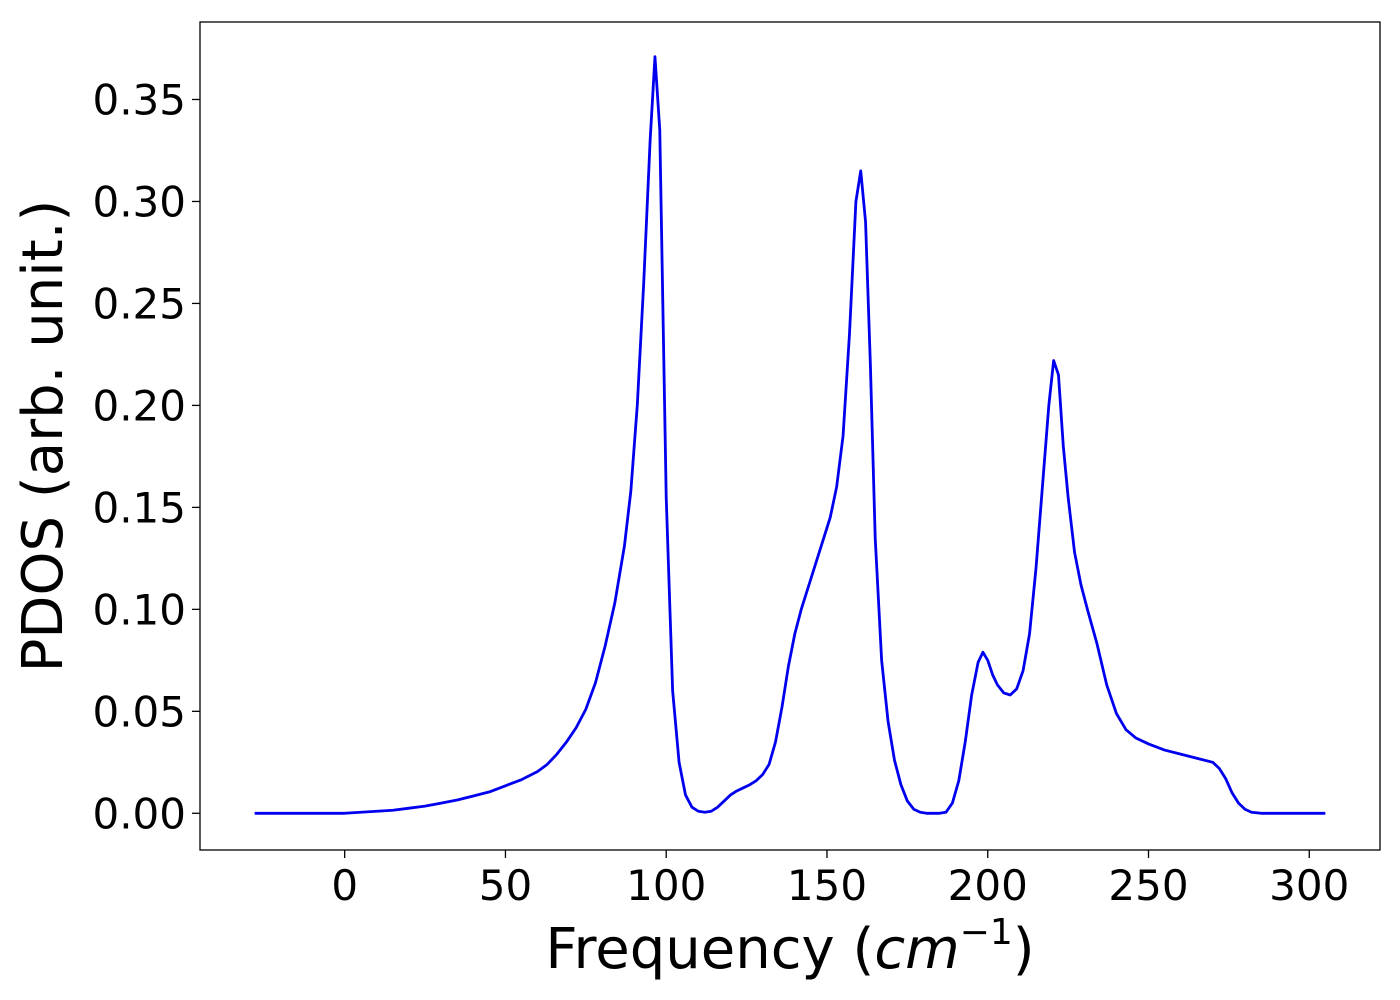 The height and width of the screenshot is (1000, 1400). Describe the element at coordinates (139, 201) in the screenshot. I see `y-tick-label: 0.30` at that location.